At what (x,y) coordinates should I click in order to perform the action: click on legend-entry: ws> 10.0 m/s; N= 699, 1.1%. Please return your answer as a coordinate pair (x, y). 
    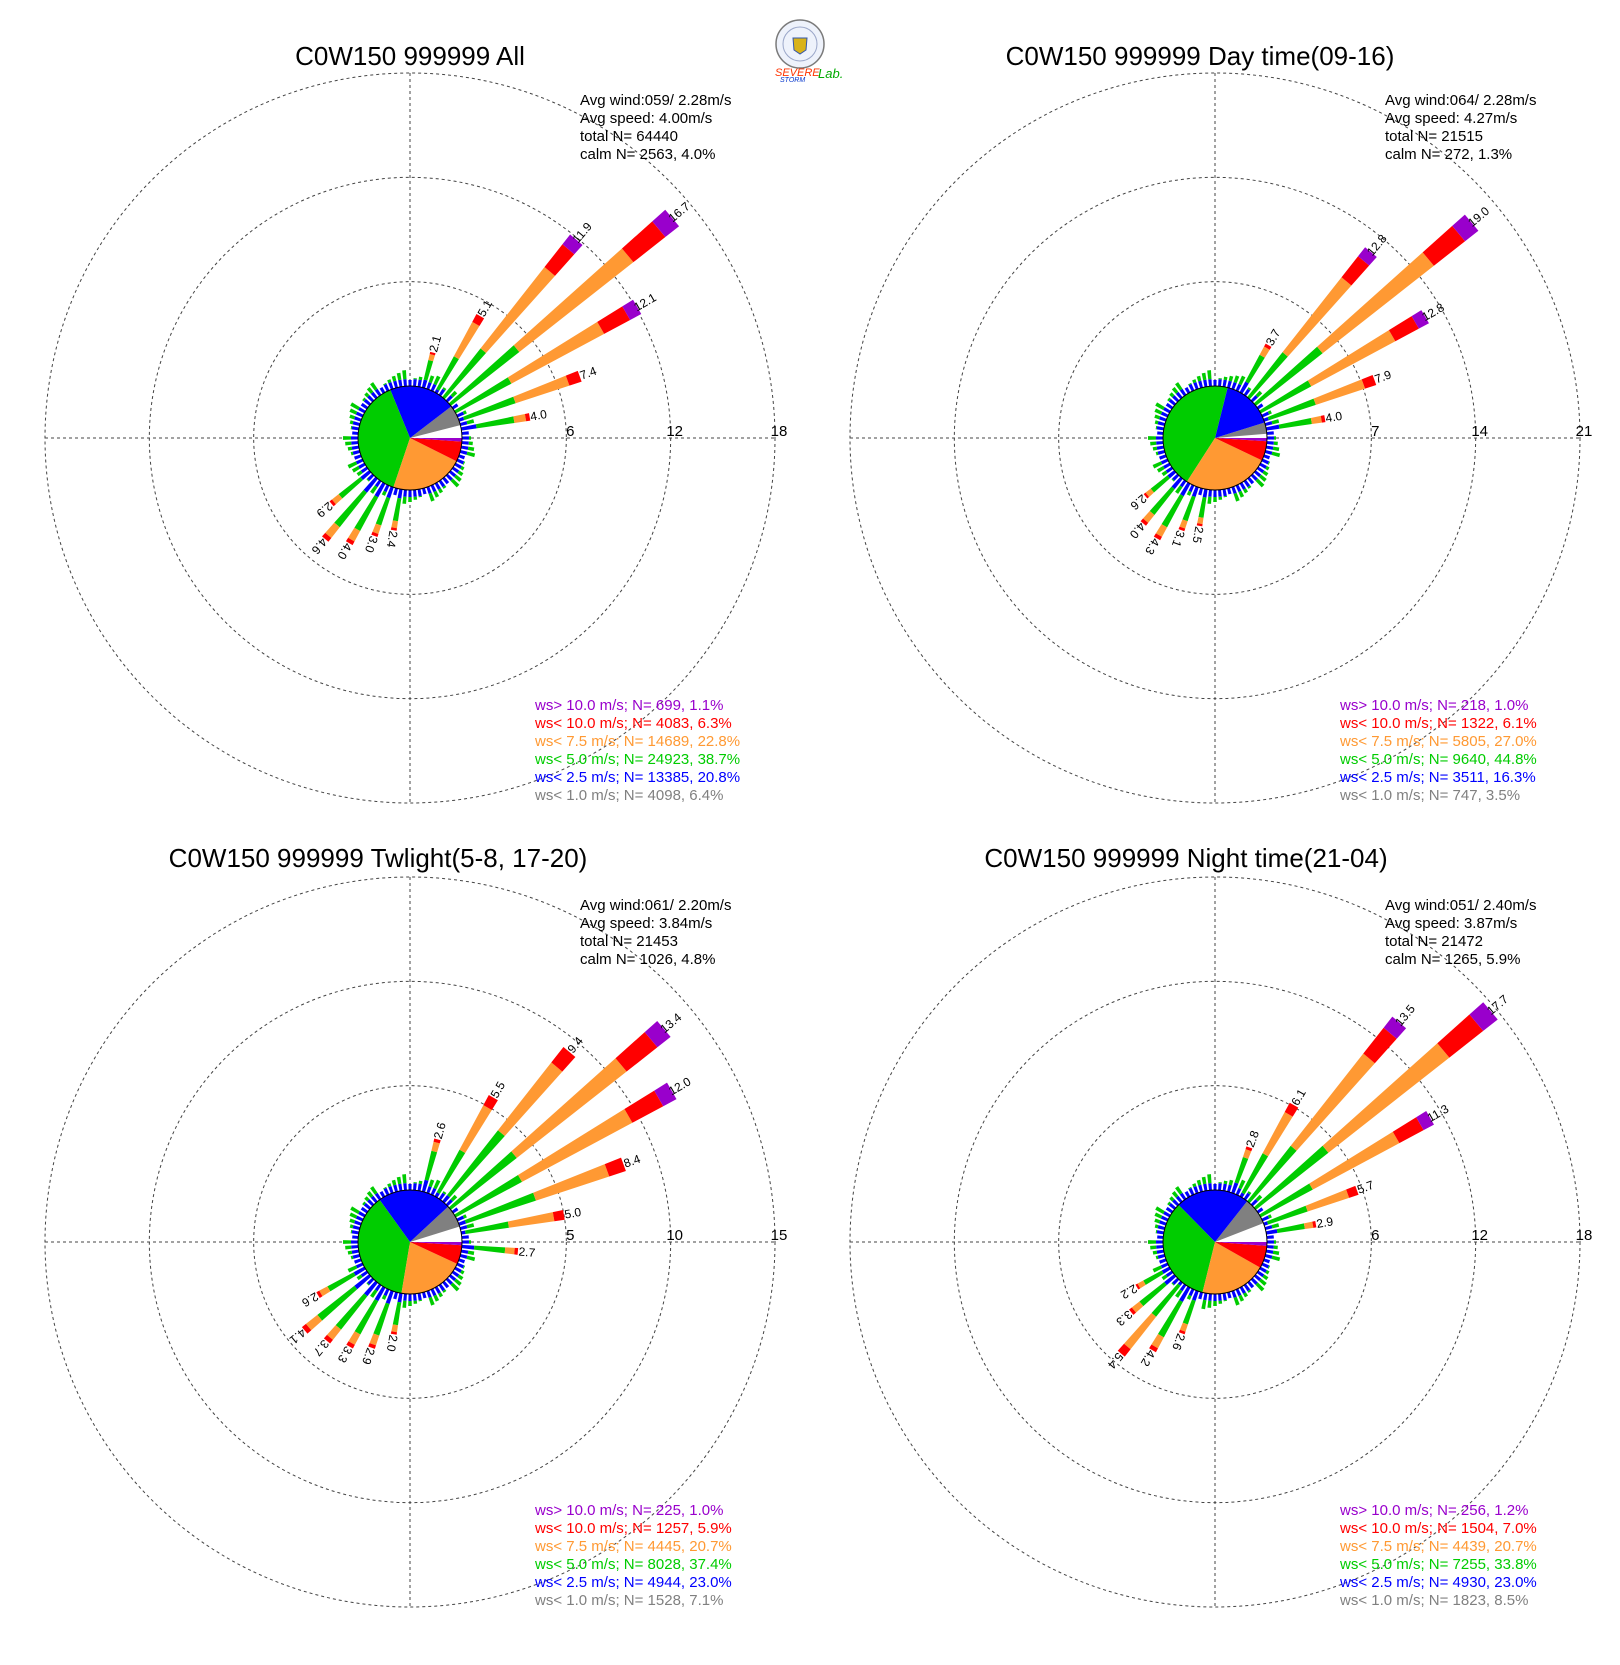
    Looking at the image, I should click on (628, 705).